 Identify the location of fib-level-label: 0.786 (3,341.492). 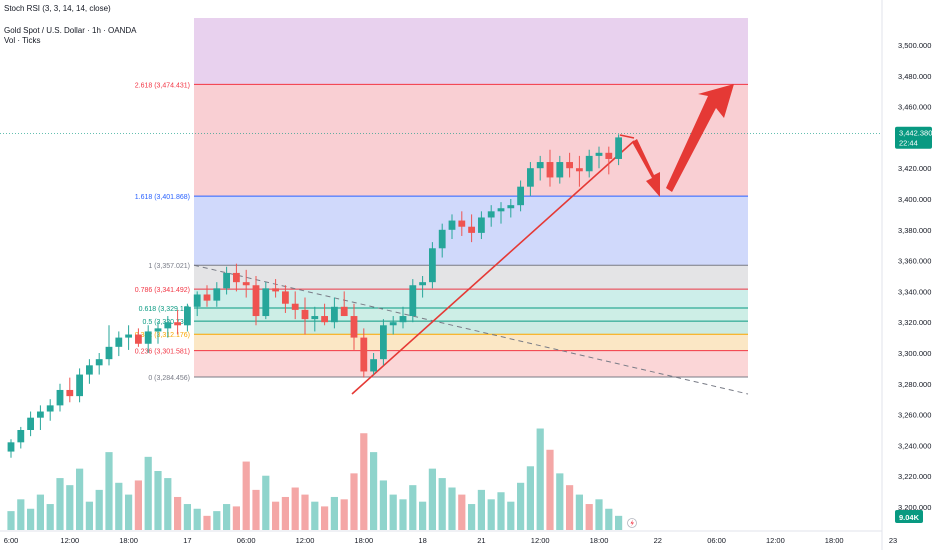
(162, 290).